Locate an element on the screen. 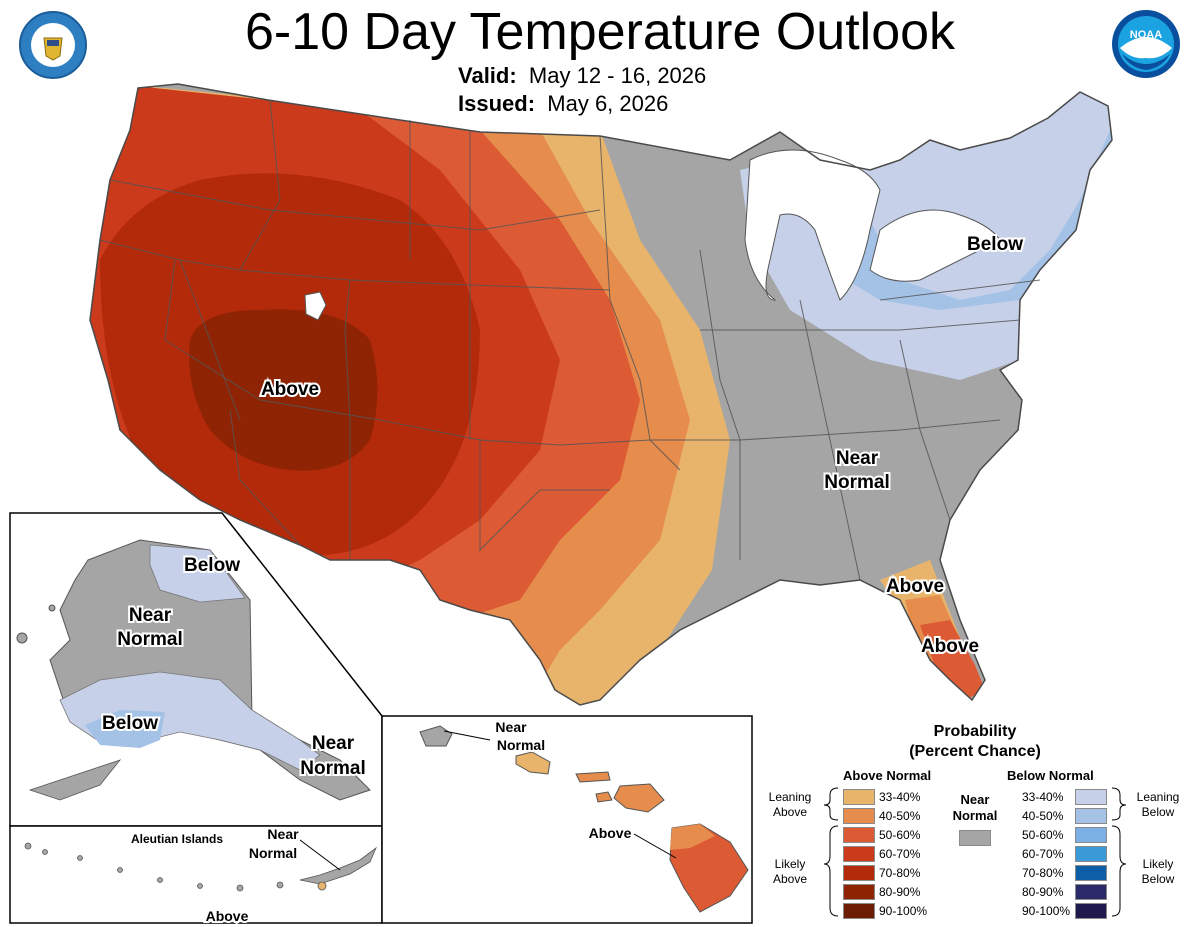 Image resolution: width=1200 pixels, height=927 pixels. valid-value: May 12 - 16, 2026 is located at coordinates (617, 75).